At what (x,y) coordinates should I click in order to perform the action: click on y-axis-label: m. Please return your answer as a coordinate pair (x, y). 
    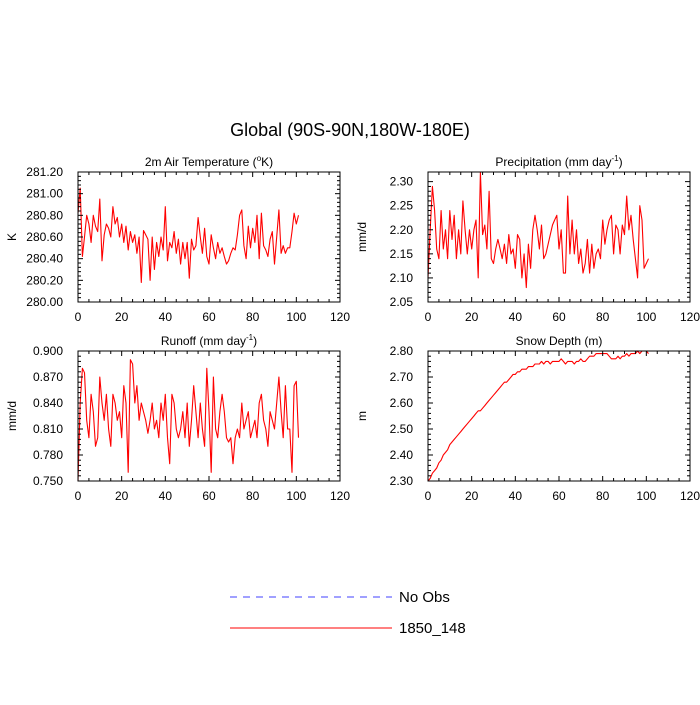
    Looking at the image, I should click on (362, 416).